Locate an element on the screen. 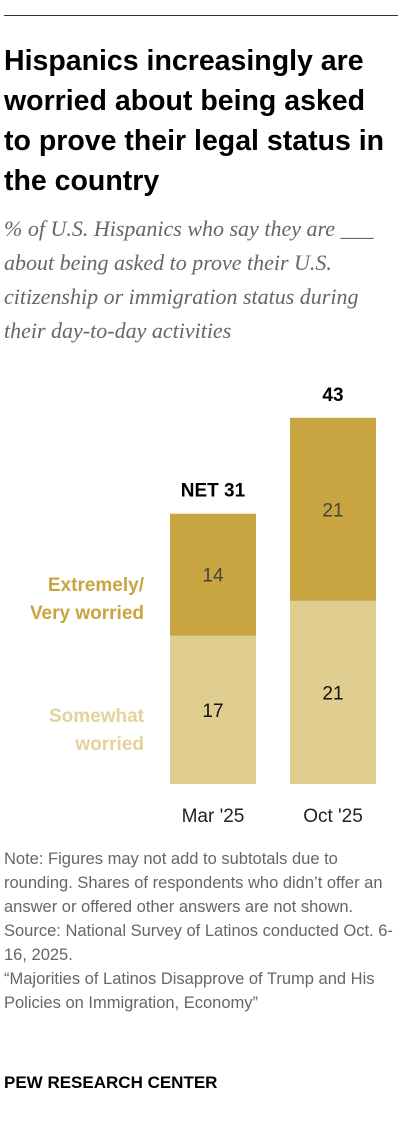  bar-value-label: 17 is located at coordinates (212, 711).